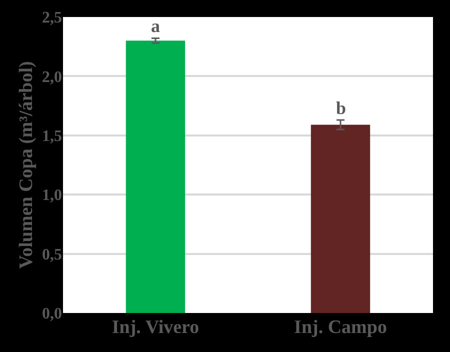 Image resolution: width=450 pixels, height=352 pixels. I want to click on y-tick-label: 1,5, so click(52, 136).